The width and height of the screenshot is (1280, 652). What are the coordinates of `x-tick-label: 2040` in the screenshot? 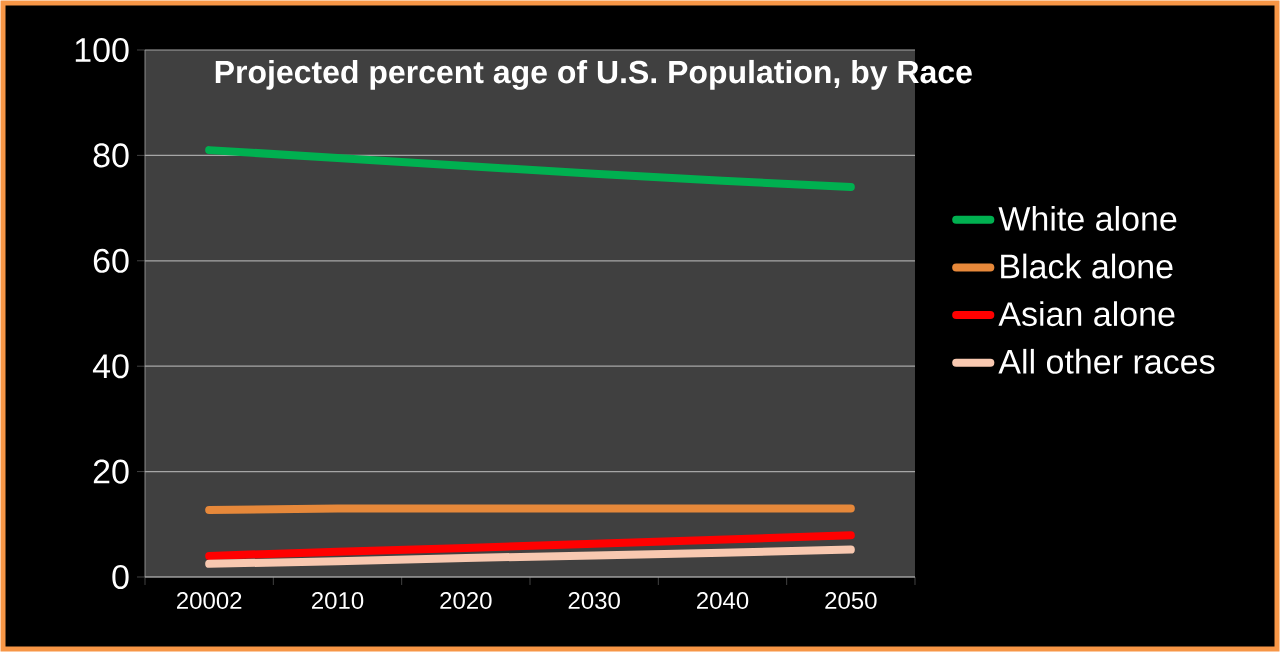 It's located at (723, 601).